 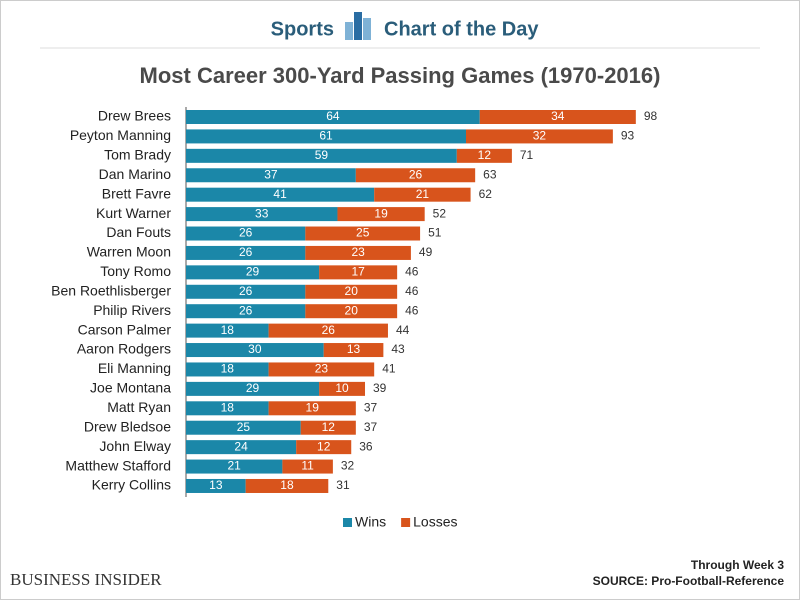 What do you see at coordinates (389, 369) in the screenshot?
I see `total-label: 41` at bounding box center [389, 369].